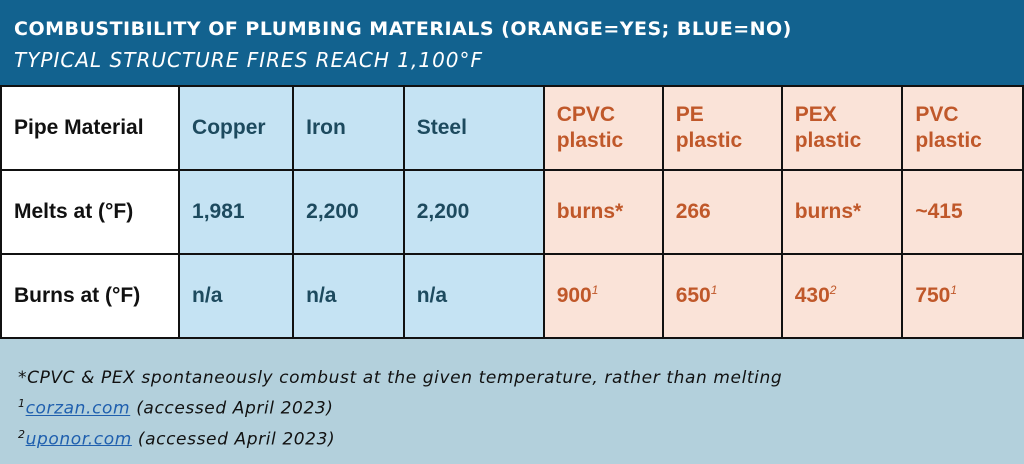 The height and width of the screenshot is (464, 1024). I want to click on material-name: Copper, so click(229, 127).